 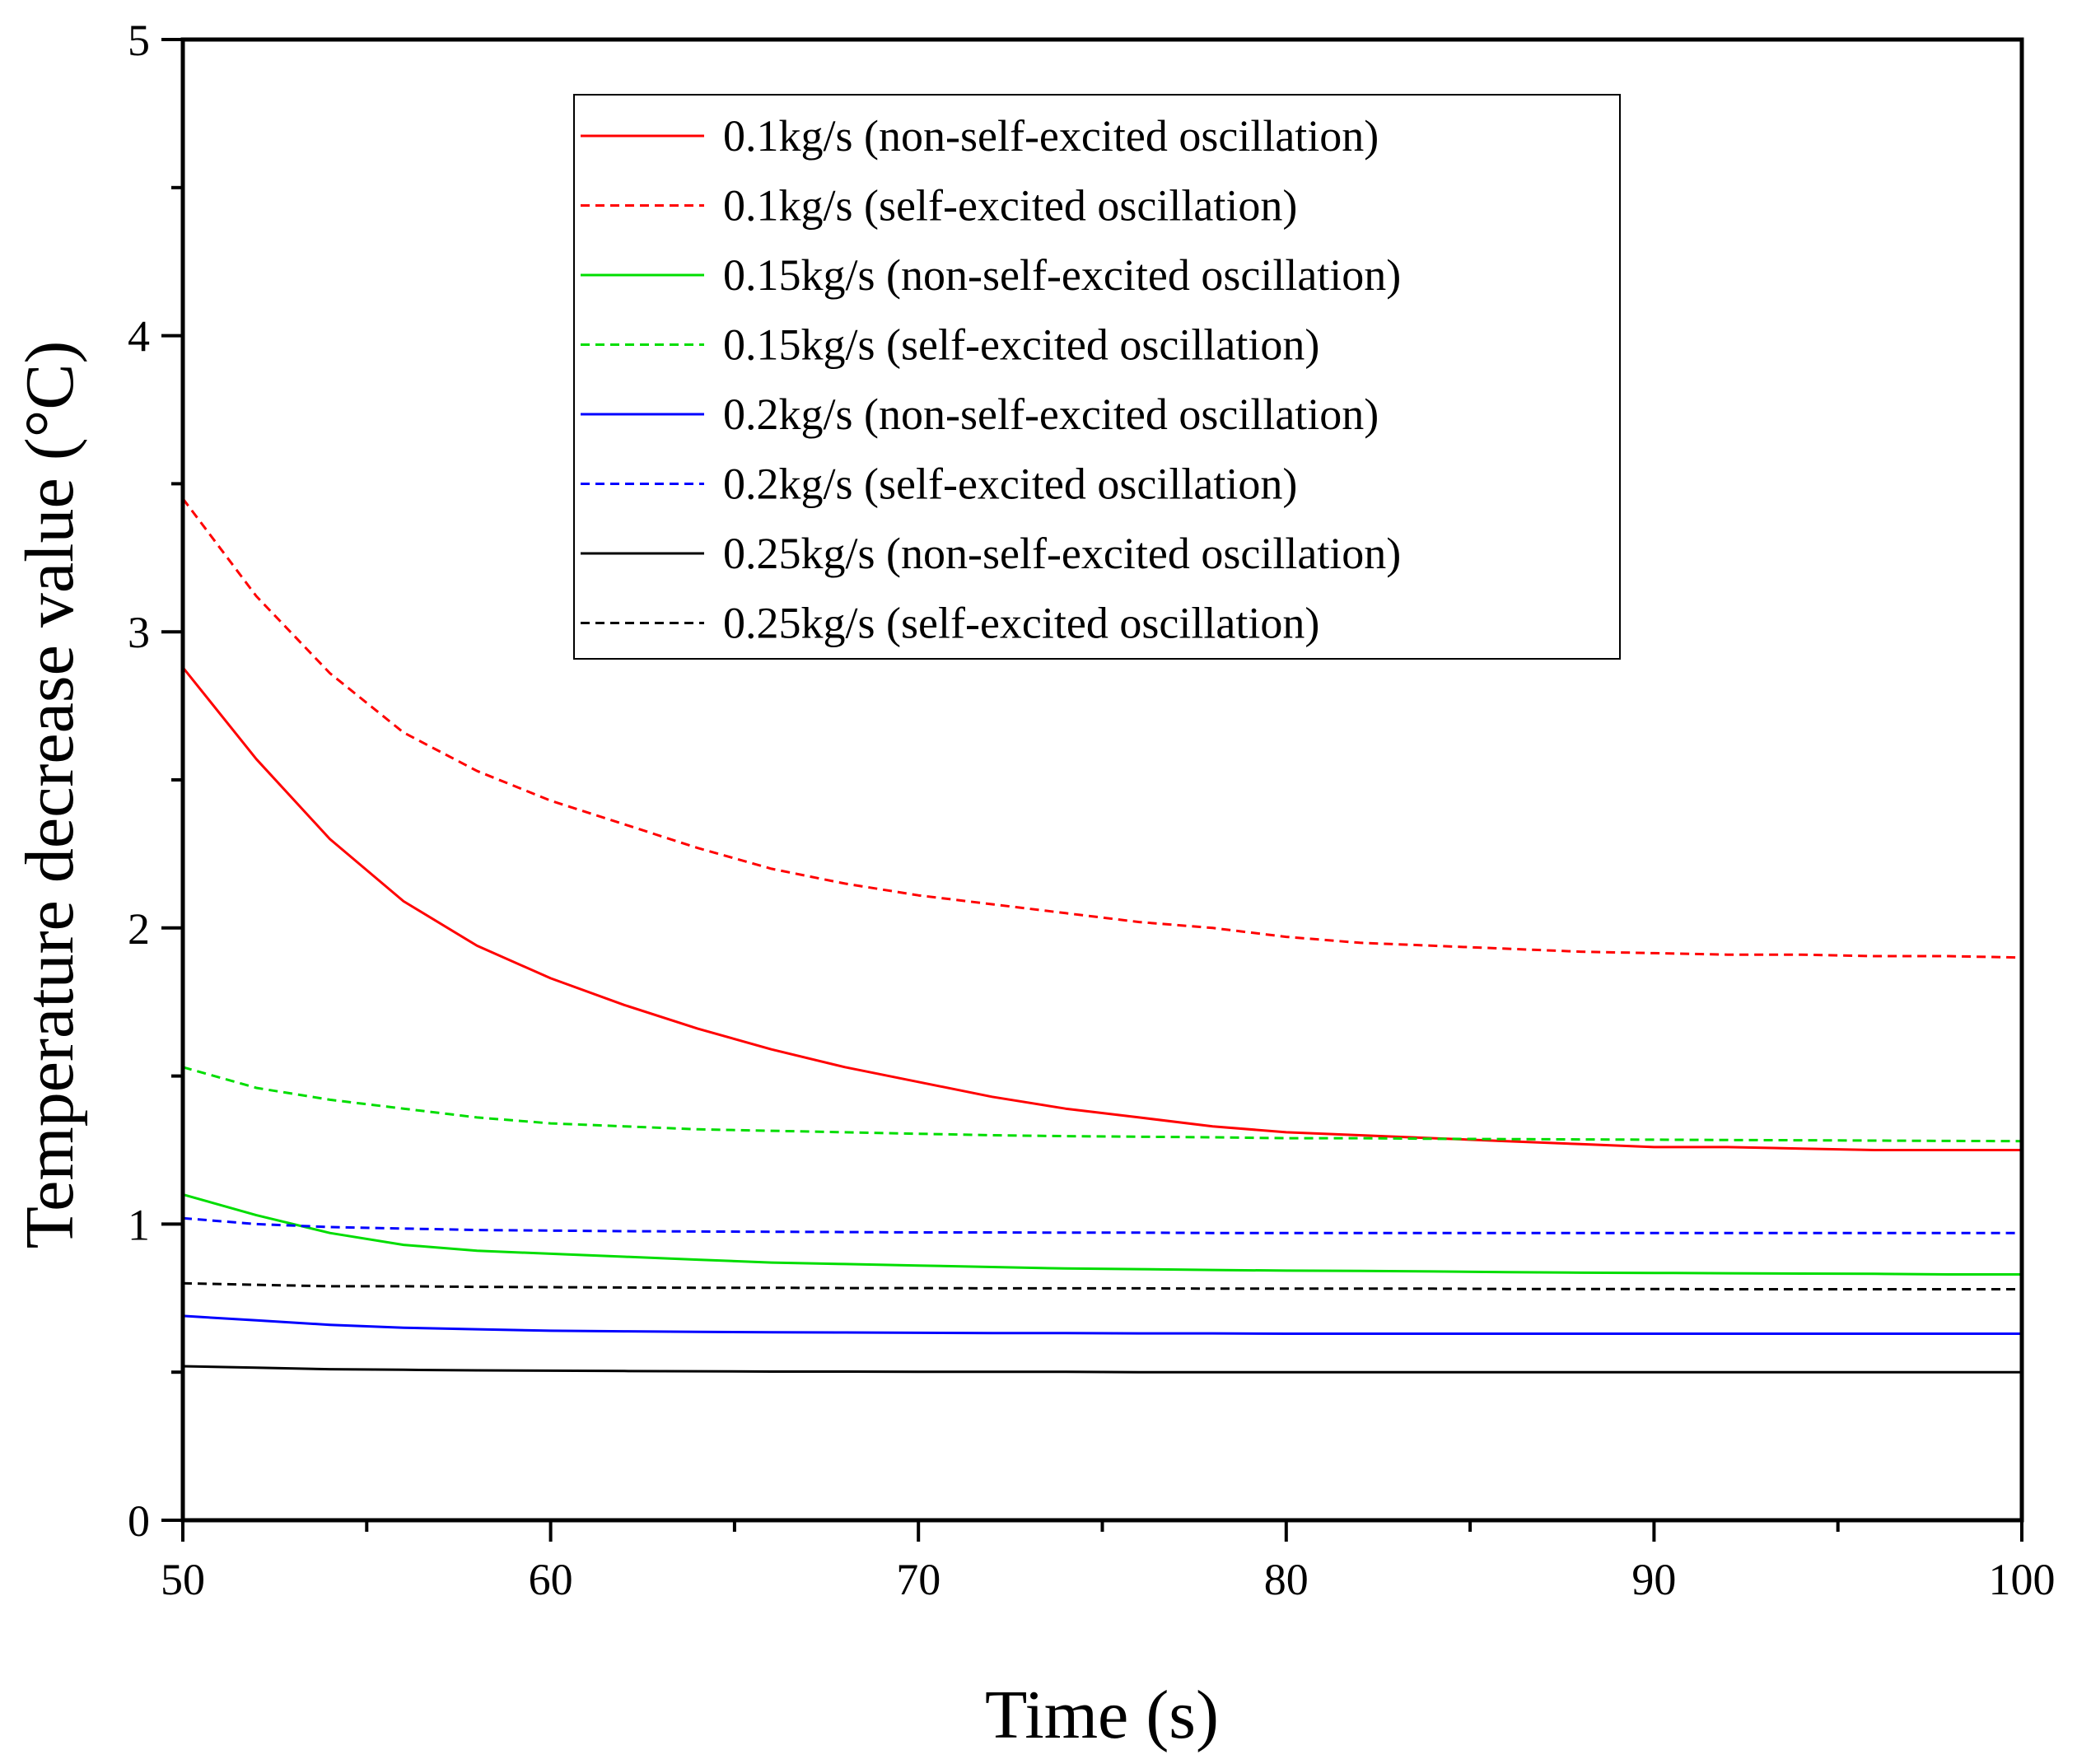 What do you see at coordinates (139, 929) in the screenshot?
I see `y-tick-label: 2` at bounding box center [139, 929].